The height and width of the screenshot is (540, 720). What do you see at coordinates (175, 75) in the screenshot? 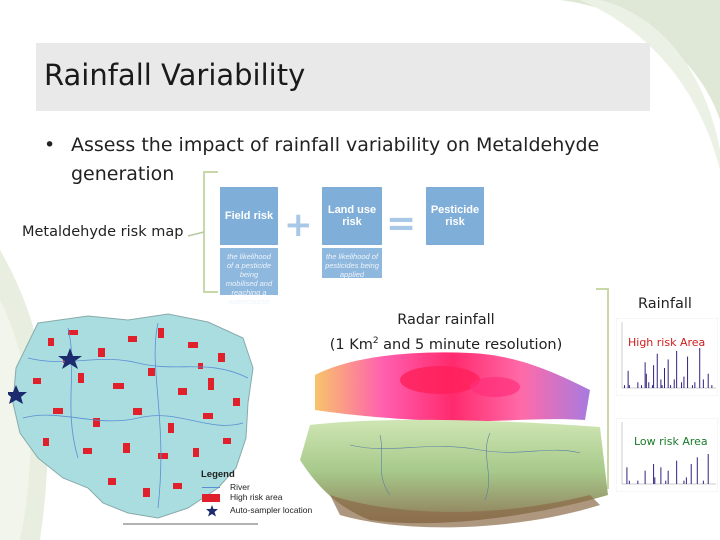
I see `slide-title: Rainfall Variability` at bounding box center [175, 75].